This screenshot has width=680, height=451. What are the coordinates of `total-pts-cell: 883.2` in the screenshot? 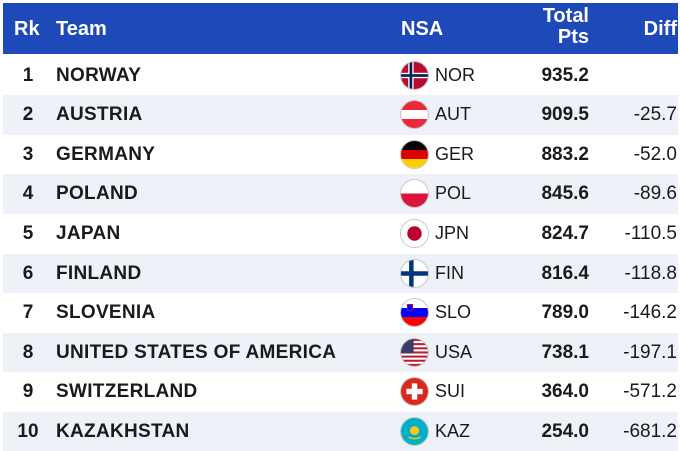 It's located at (565, 154).